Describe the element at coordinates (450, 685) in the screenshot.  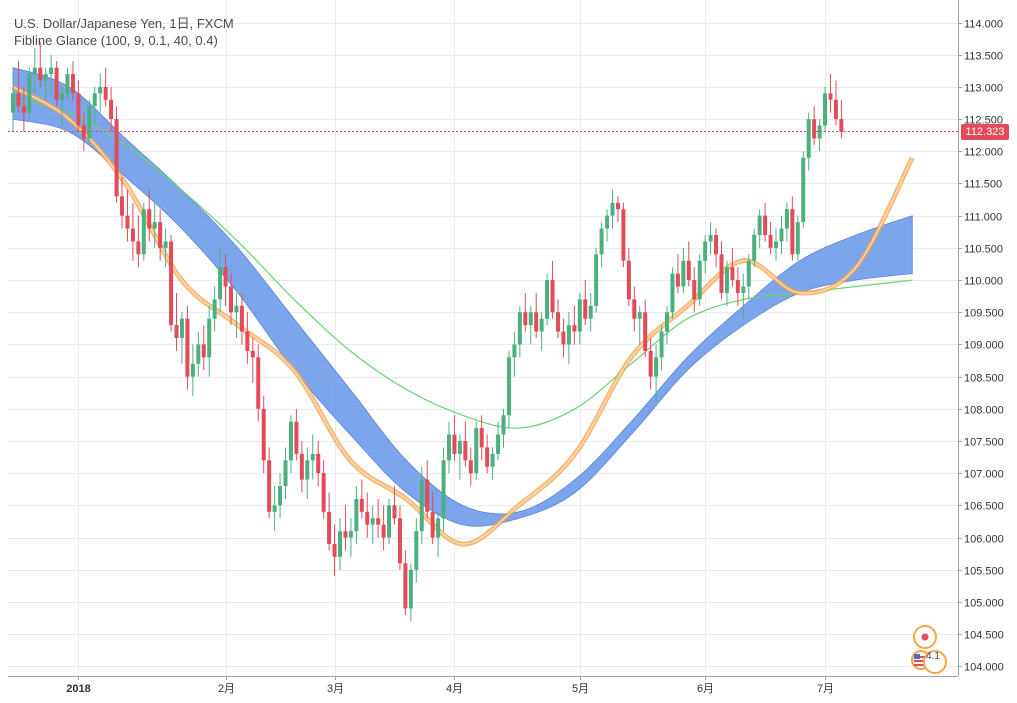
I see `time-axis: 2018 2月 3月 4月 5月 6月 7月` at that location.